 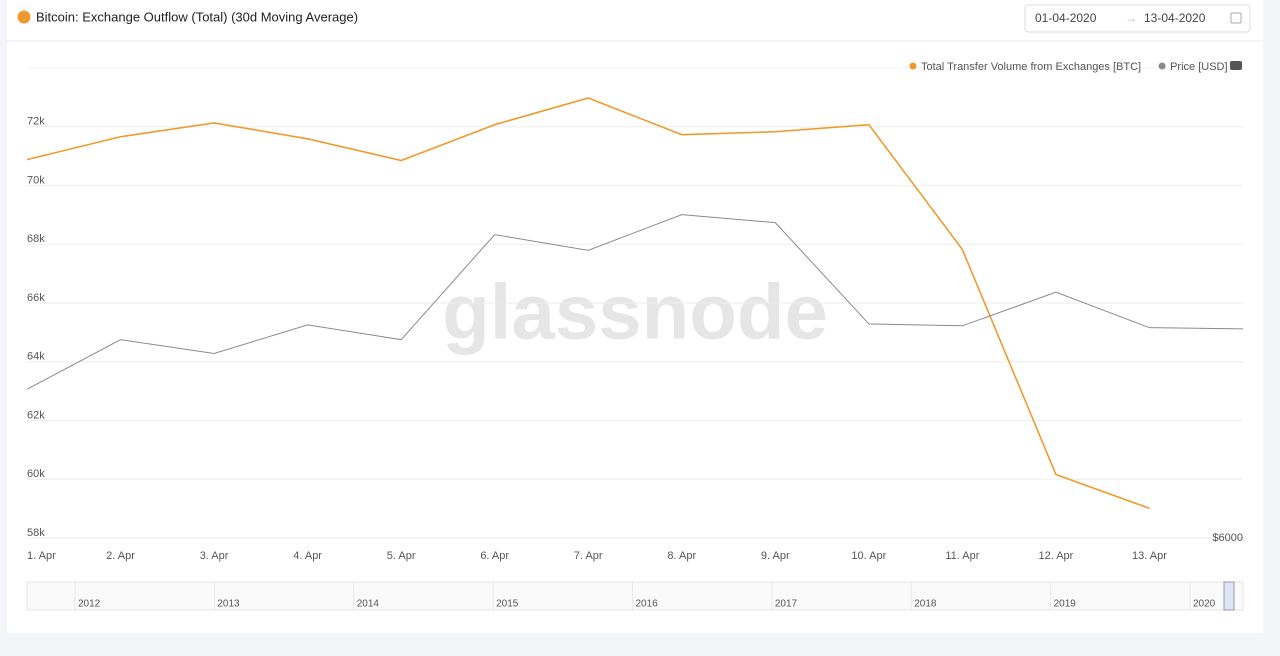 I want to click on watermark: glassnode, so click(x=635, y=312).